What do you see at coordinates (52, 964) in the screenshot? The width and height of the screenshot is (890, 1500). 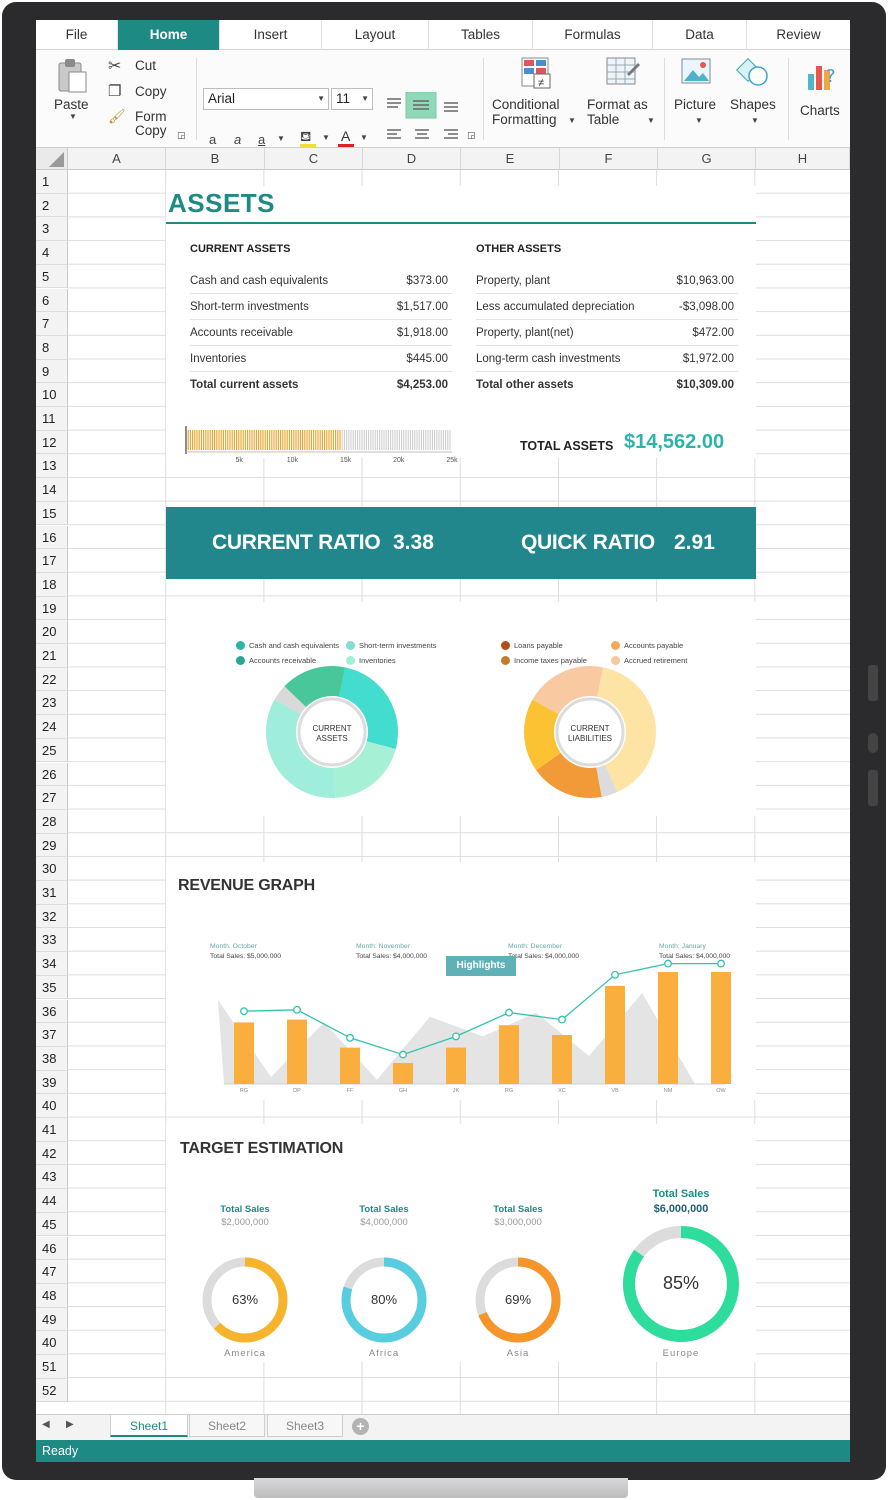 I see `row-header: 34` at bounding box center [52, 964].